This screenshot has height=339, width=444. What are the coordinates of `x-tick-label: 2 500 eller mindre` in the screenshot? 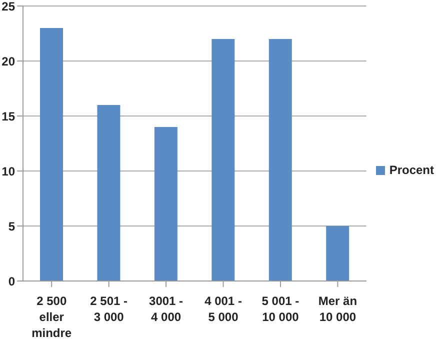 It's located at (52, 316).